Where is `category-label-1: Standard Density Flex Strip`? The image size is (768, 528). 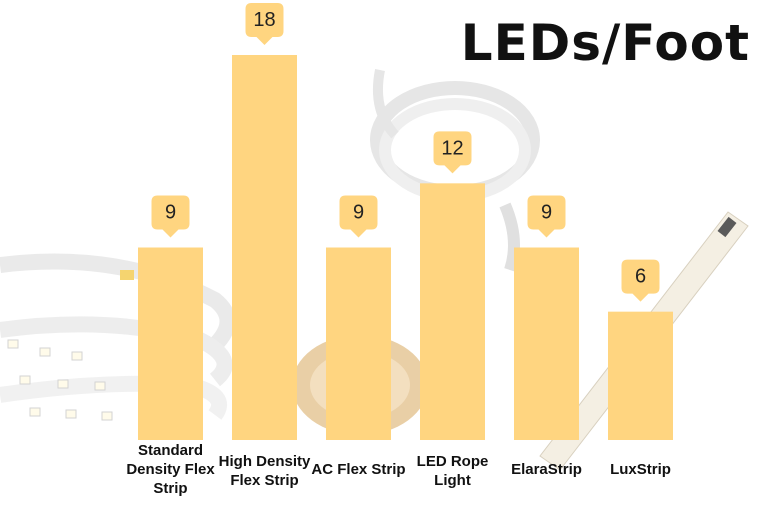
category-label-1: Standard Density Flex Strip is located at coordinates (170, 469).